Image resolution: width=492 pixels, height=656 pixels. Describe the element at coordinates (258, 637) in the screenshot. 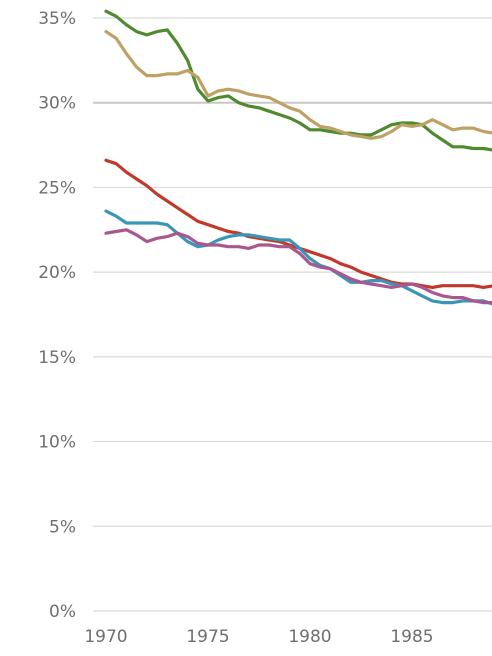

I see `x-axis-ticks: 197019751980198519` at that location.